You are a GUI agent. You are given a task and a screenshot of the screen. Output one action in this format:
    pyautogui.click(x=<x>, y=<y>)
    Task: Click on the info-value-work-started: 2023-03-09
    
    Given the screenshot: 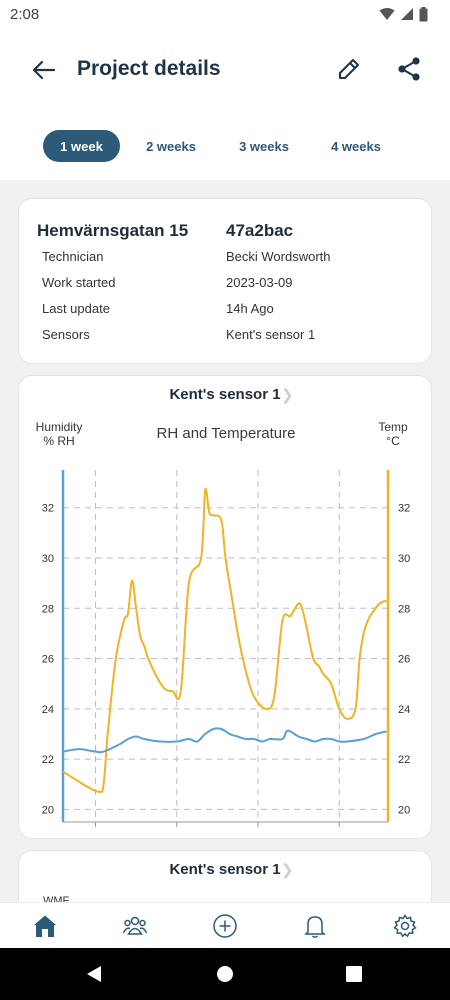 What is the action you would take?
    pyautogui.click(x=259, y=282)
    